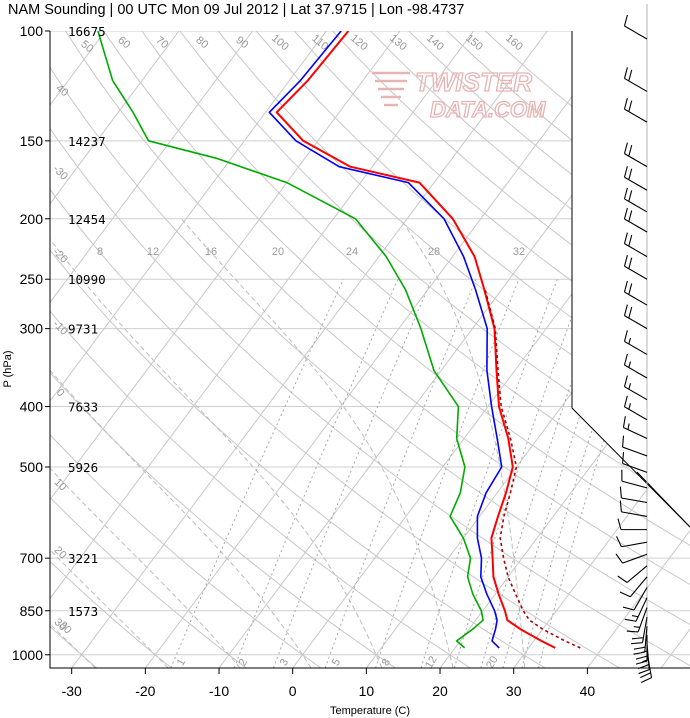 The height and width of the screenshot is (718, 690). I want to click on dry-adiabat, so click(74, 349).